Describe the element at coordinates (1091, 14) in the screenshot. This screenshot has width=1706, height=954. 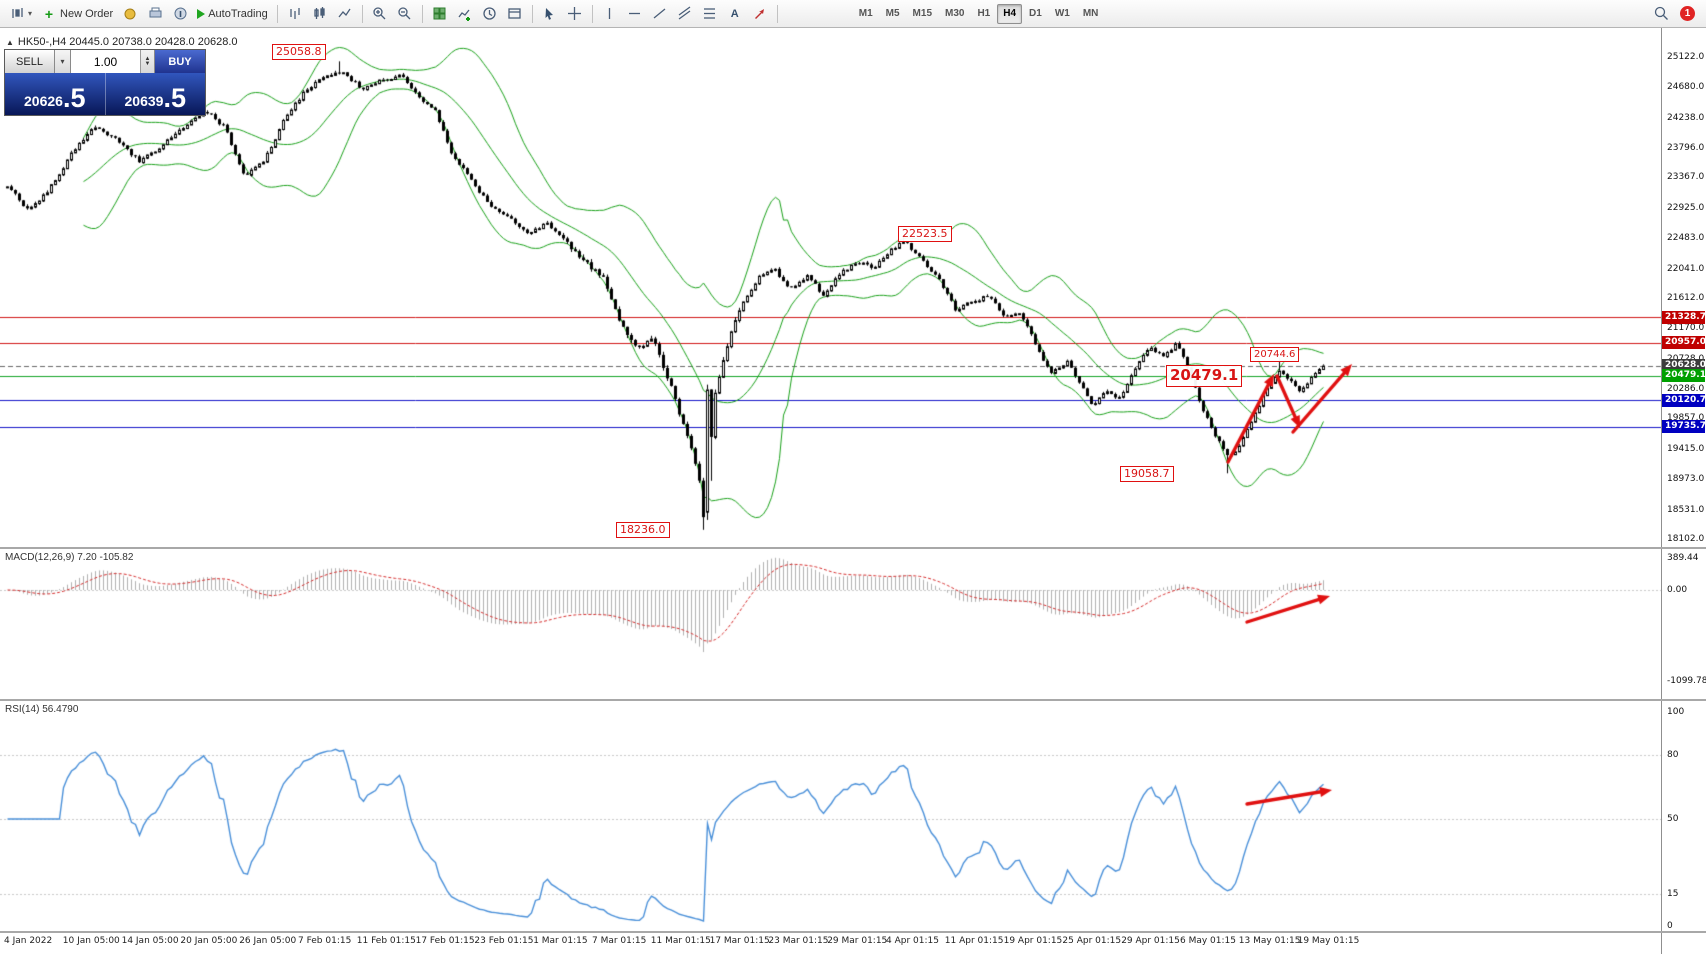
I see `timeframe-mn: MN` at that location.